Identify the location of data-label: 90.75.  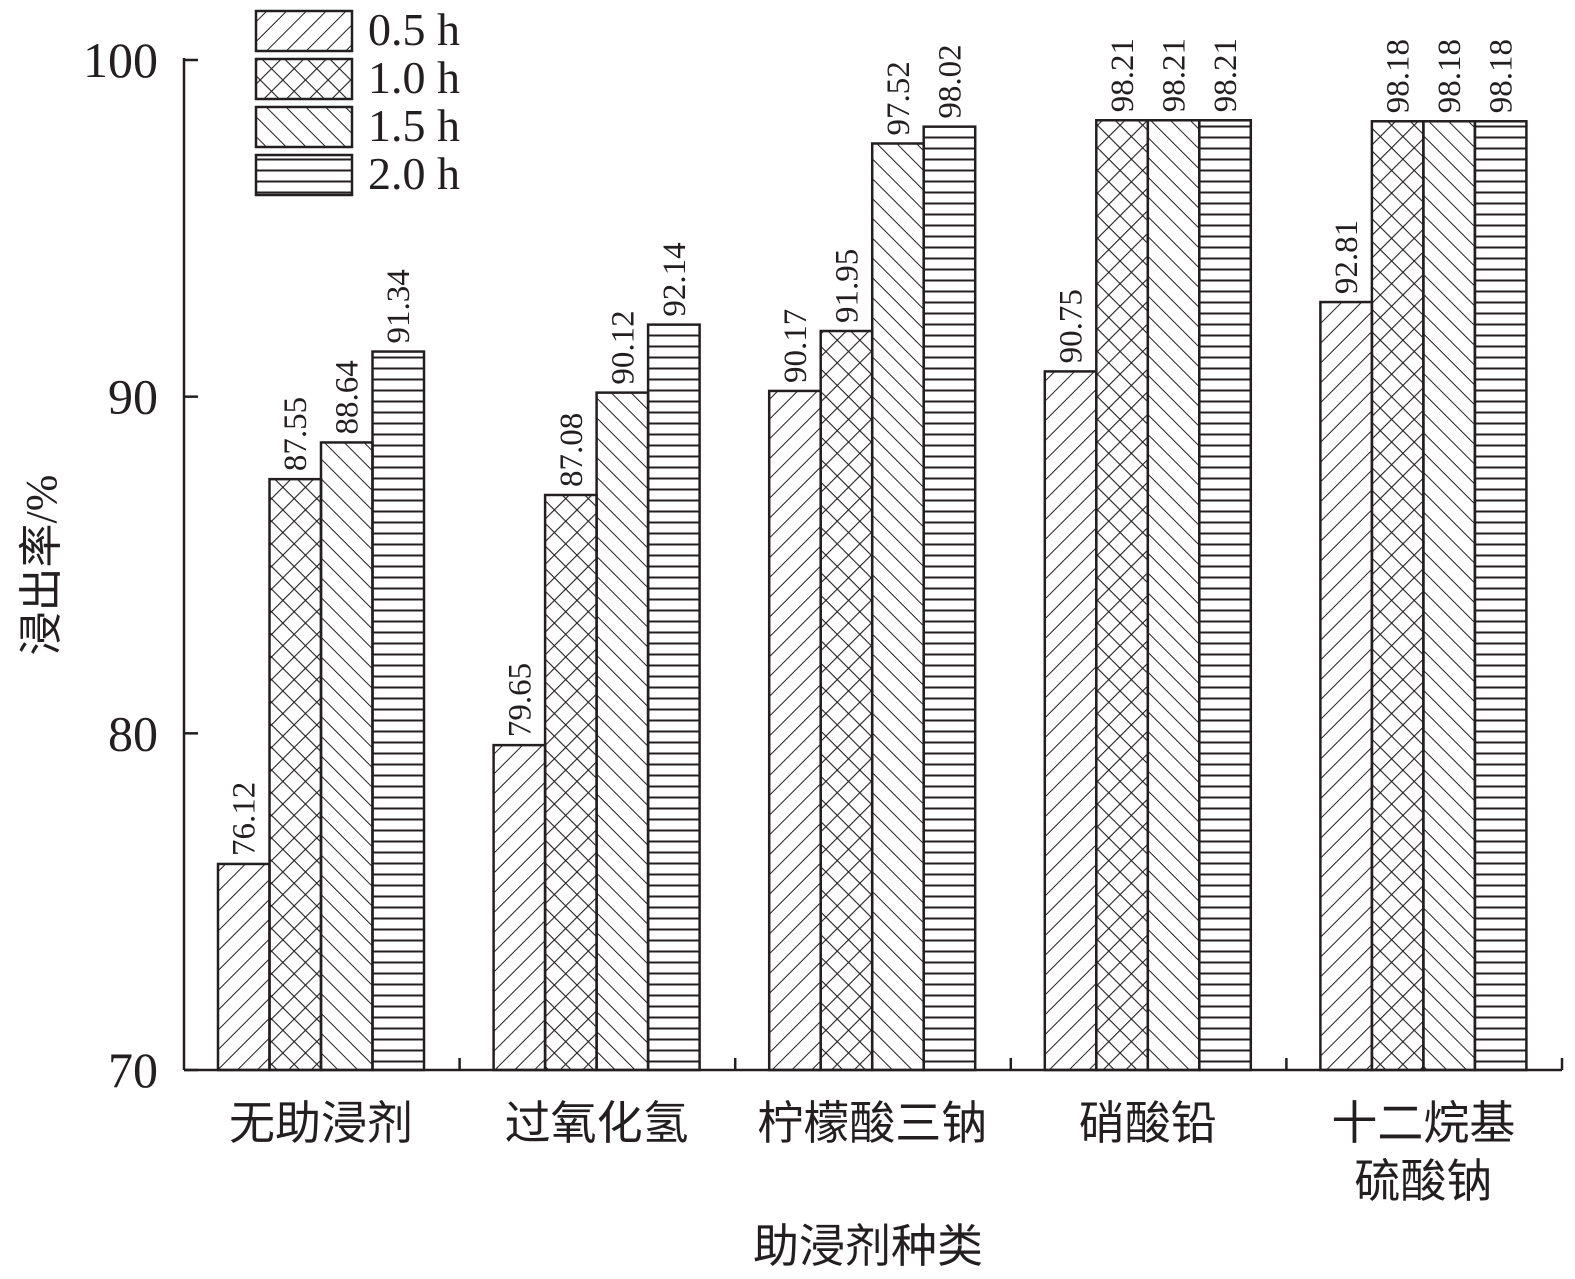
(1072, 326).